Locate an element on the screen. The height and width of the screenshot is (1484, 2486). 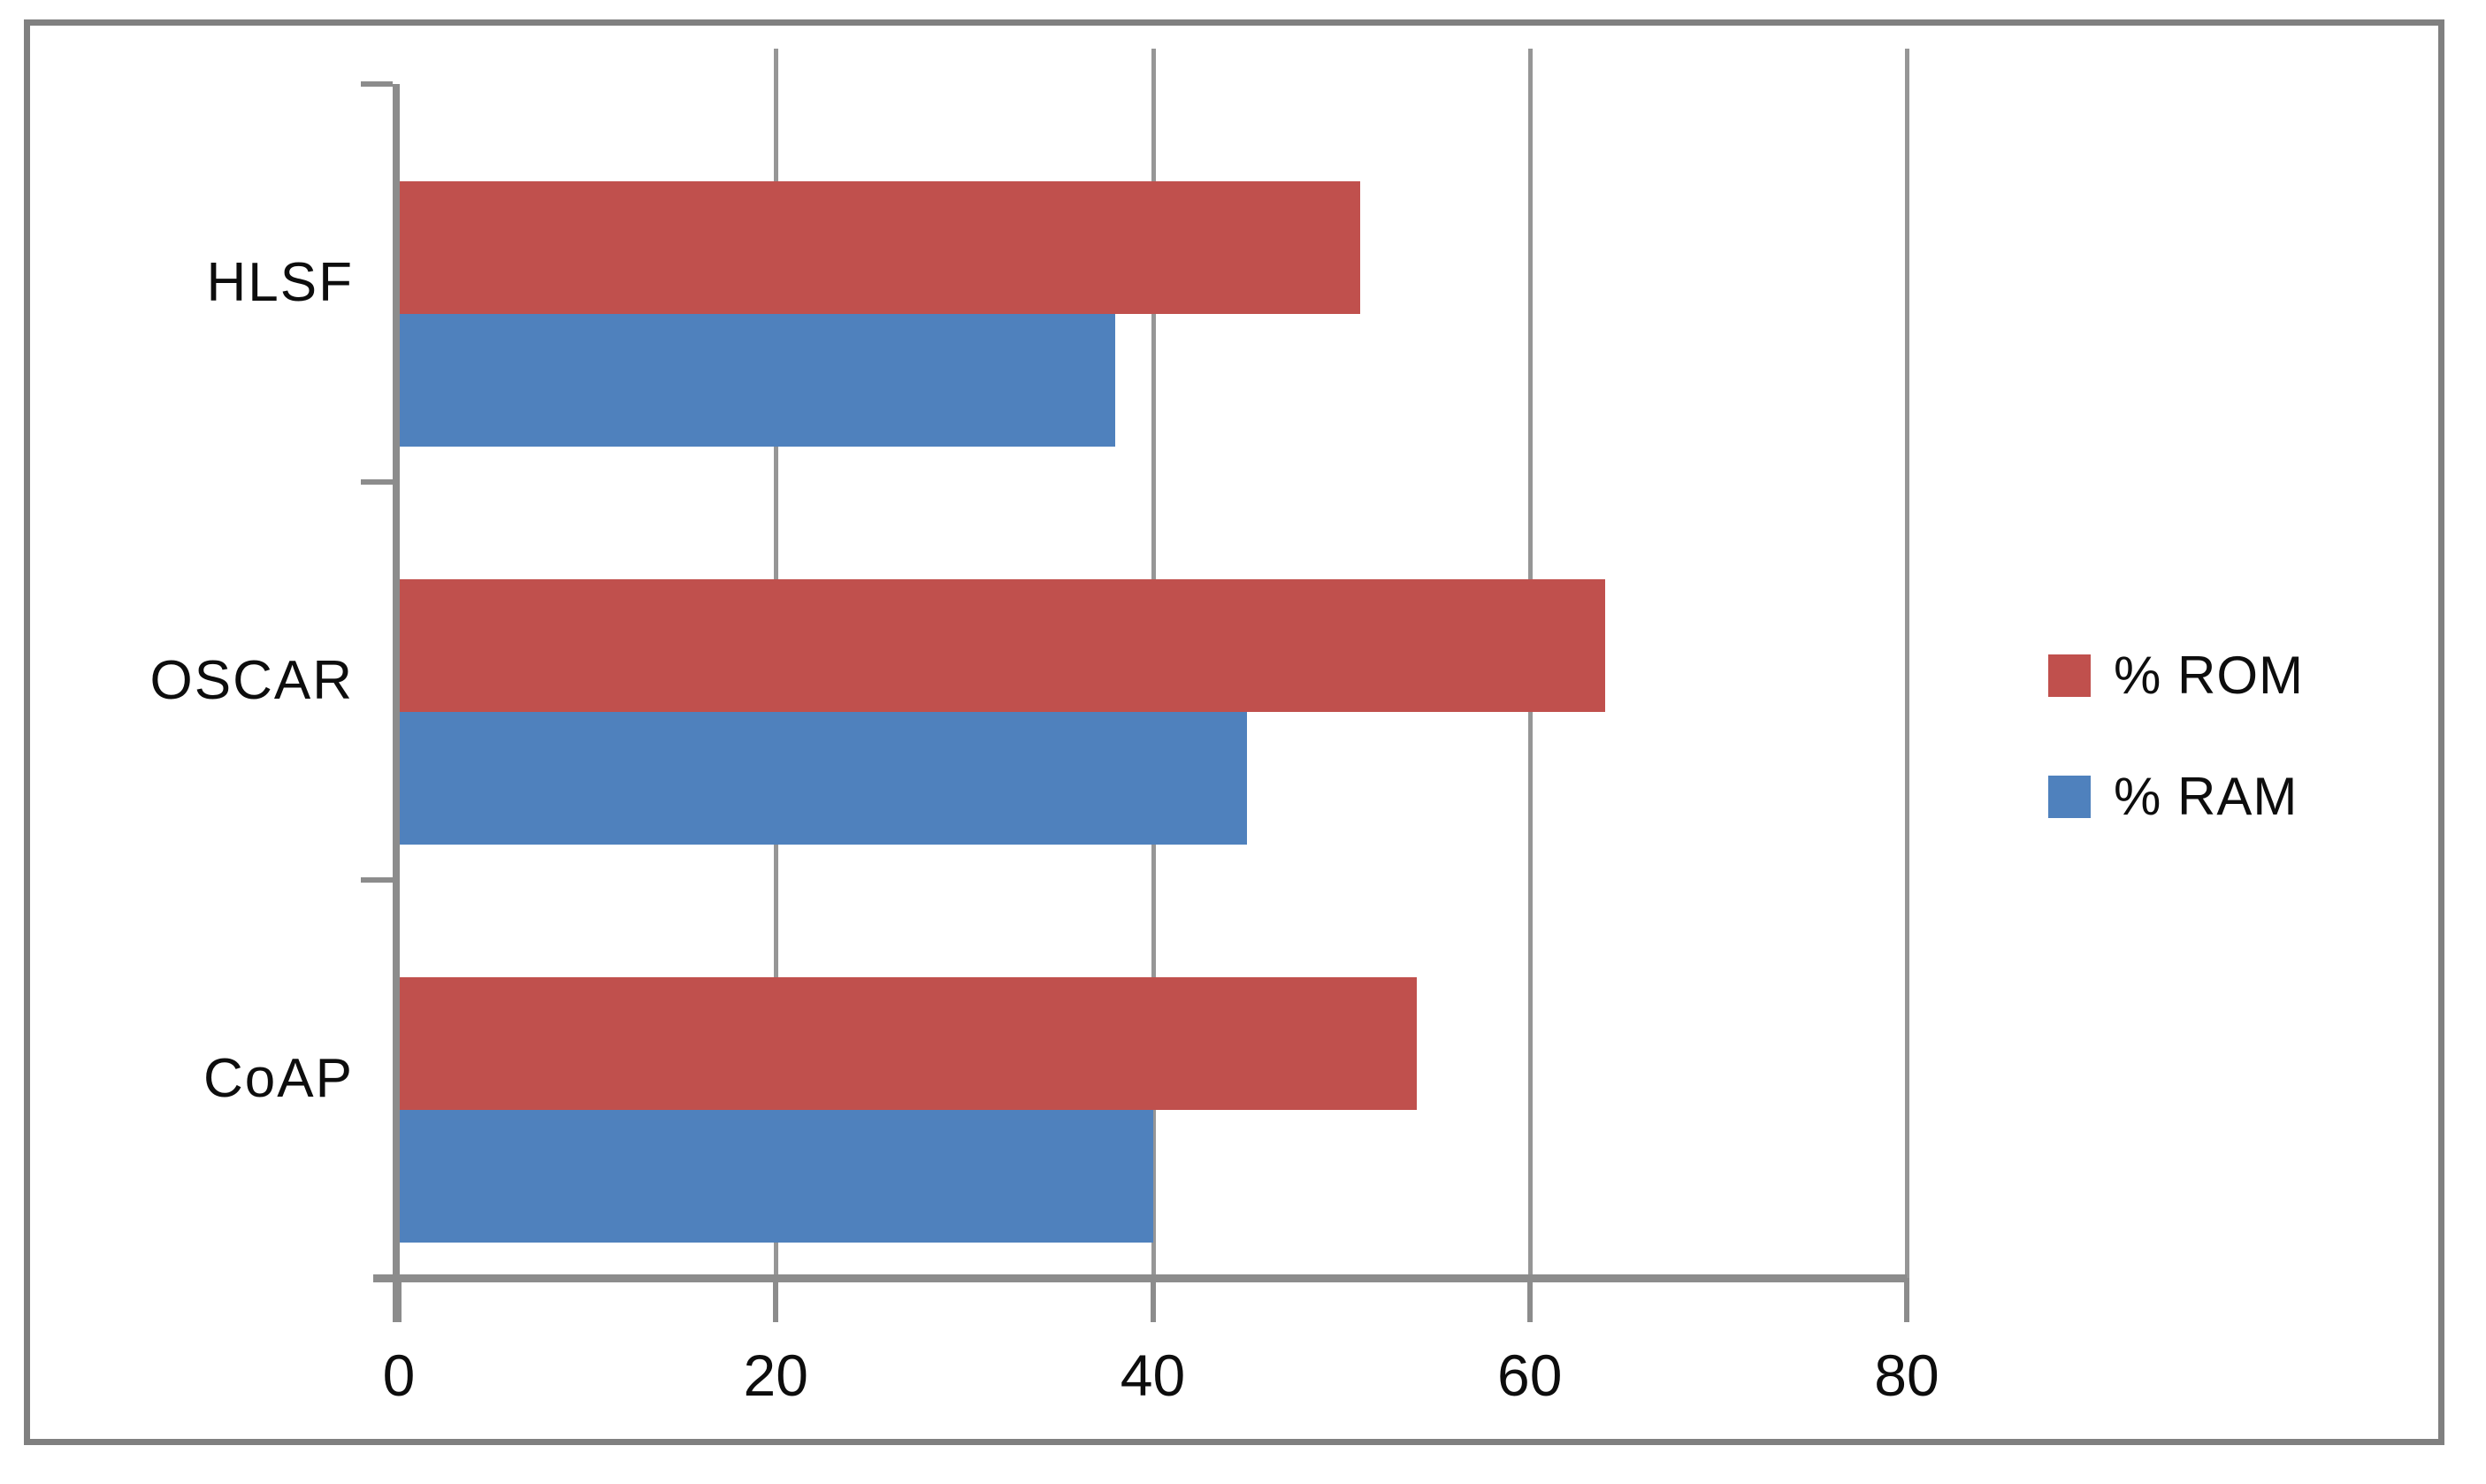
value-axis-line is located at coordinates (1140, 1278).